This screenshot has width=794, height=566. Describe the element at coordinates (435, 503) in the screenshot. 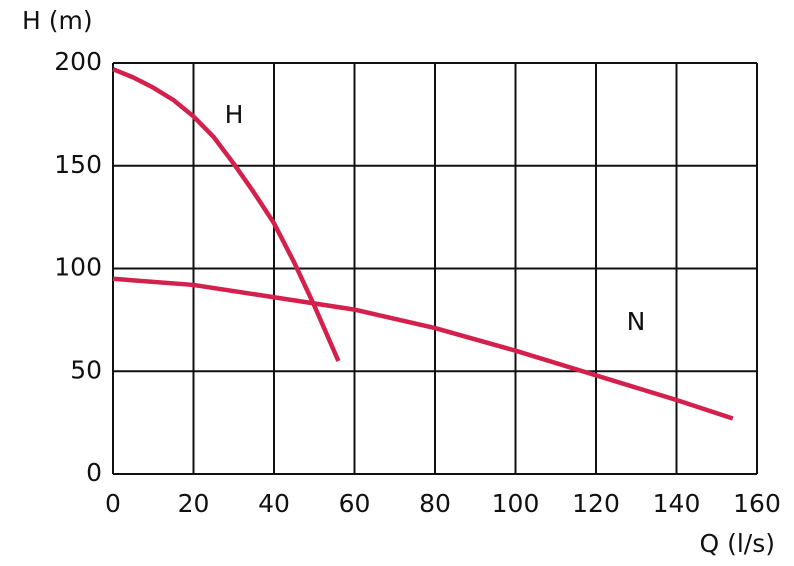

I see `x-tick-label: 80` at that location.